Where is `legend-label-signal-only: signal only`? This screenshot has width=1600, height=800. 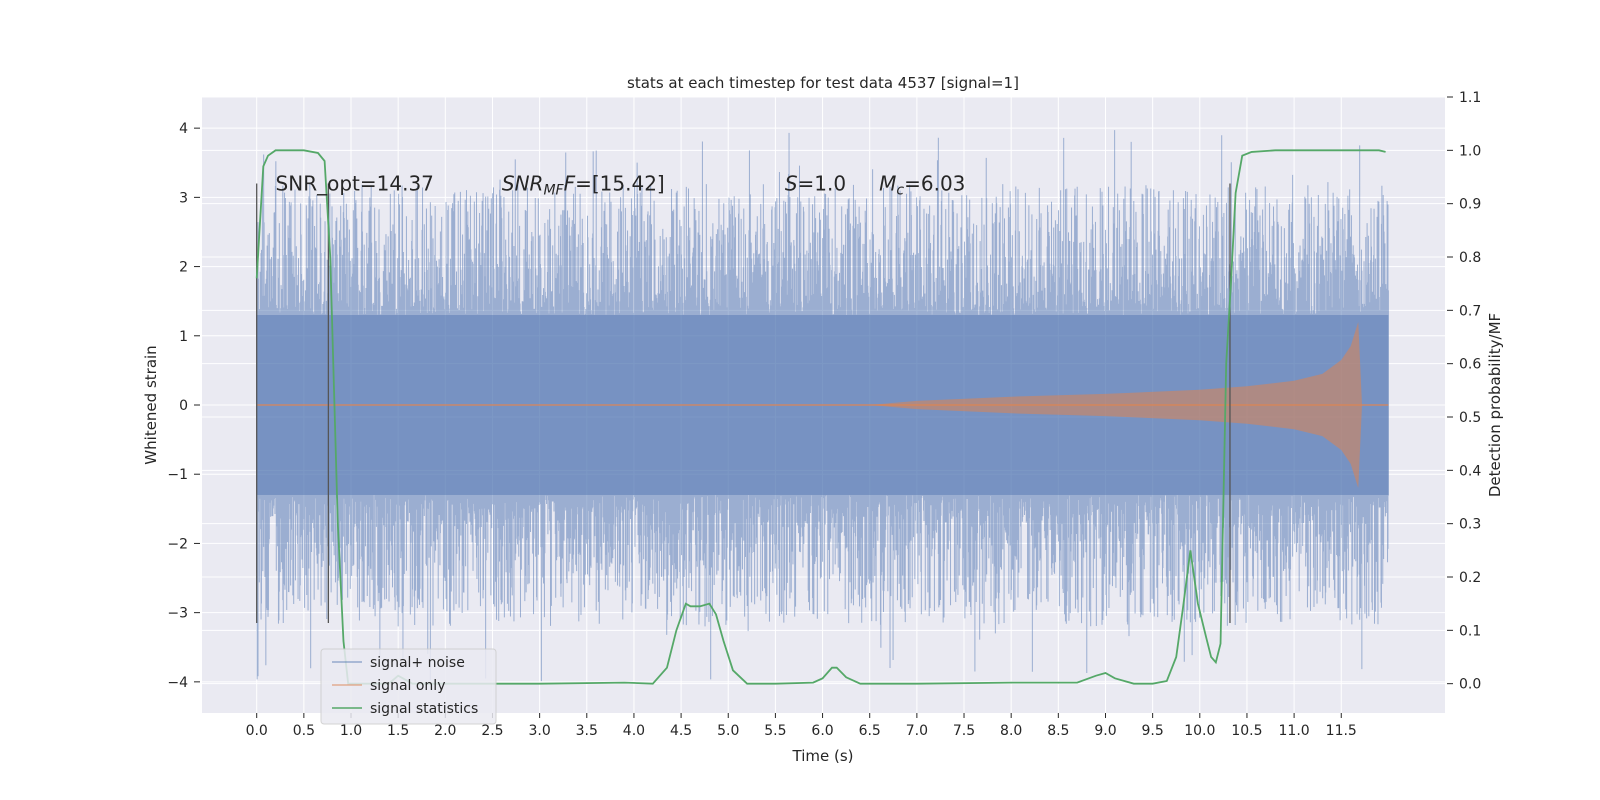
legend-label-signal-only: signal only is located at coordinates (407, 686).